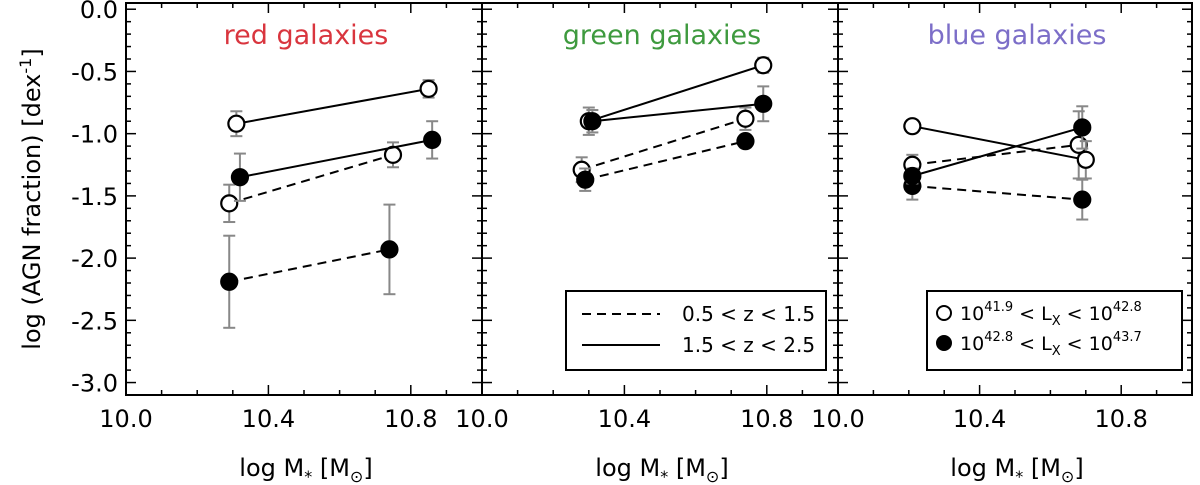  Describe the element at coordinates (1127, 337) in the screenshot. I see `legend-sup: 43.7` at that location.